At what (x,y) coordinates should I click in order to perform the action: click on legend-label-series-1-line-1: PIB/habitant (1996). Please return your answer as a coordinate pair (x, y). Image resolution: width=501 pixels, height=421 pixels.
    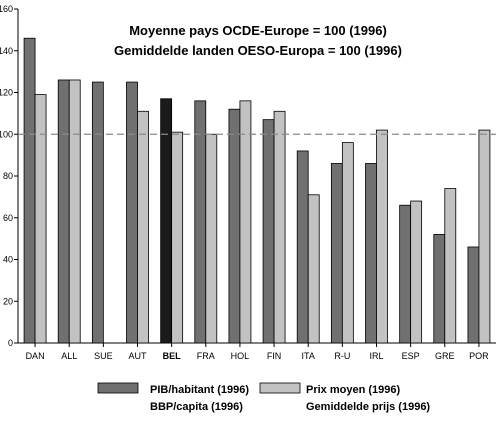
    Looking at the image, I should click on (199, 390).